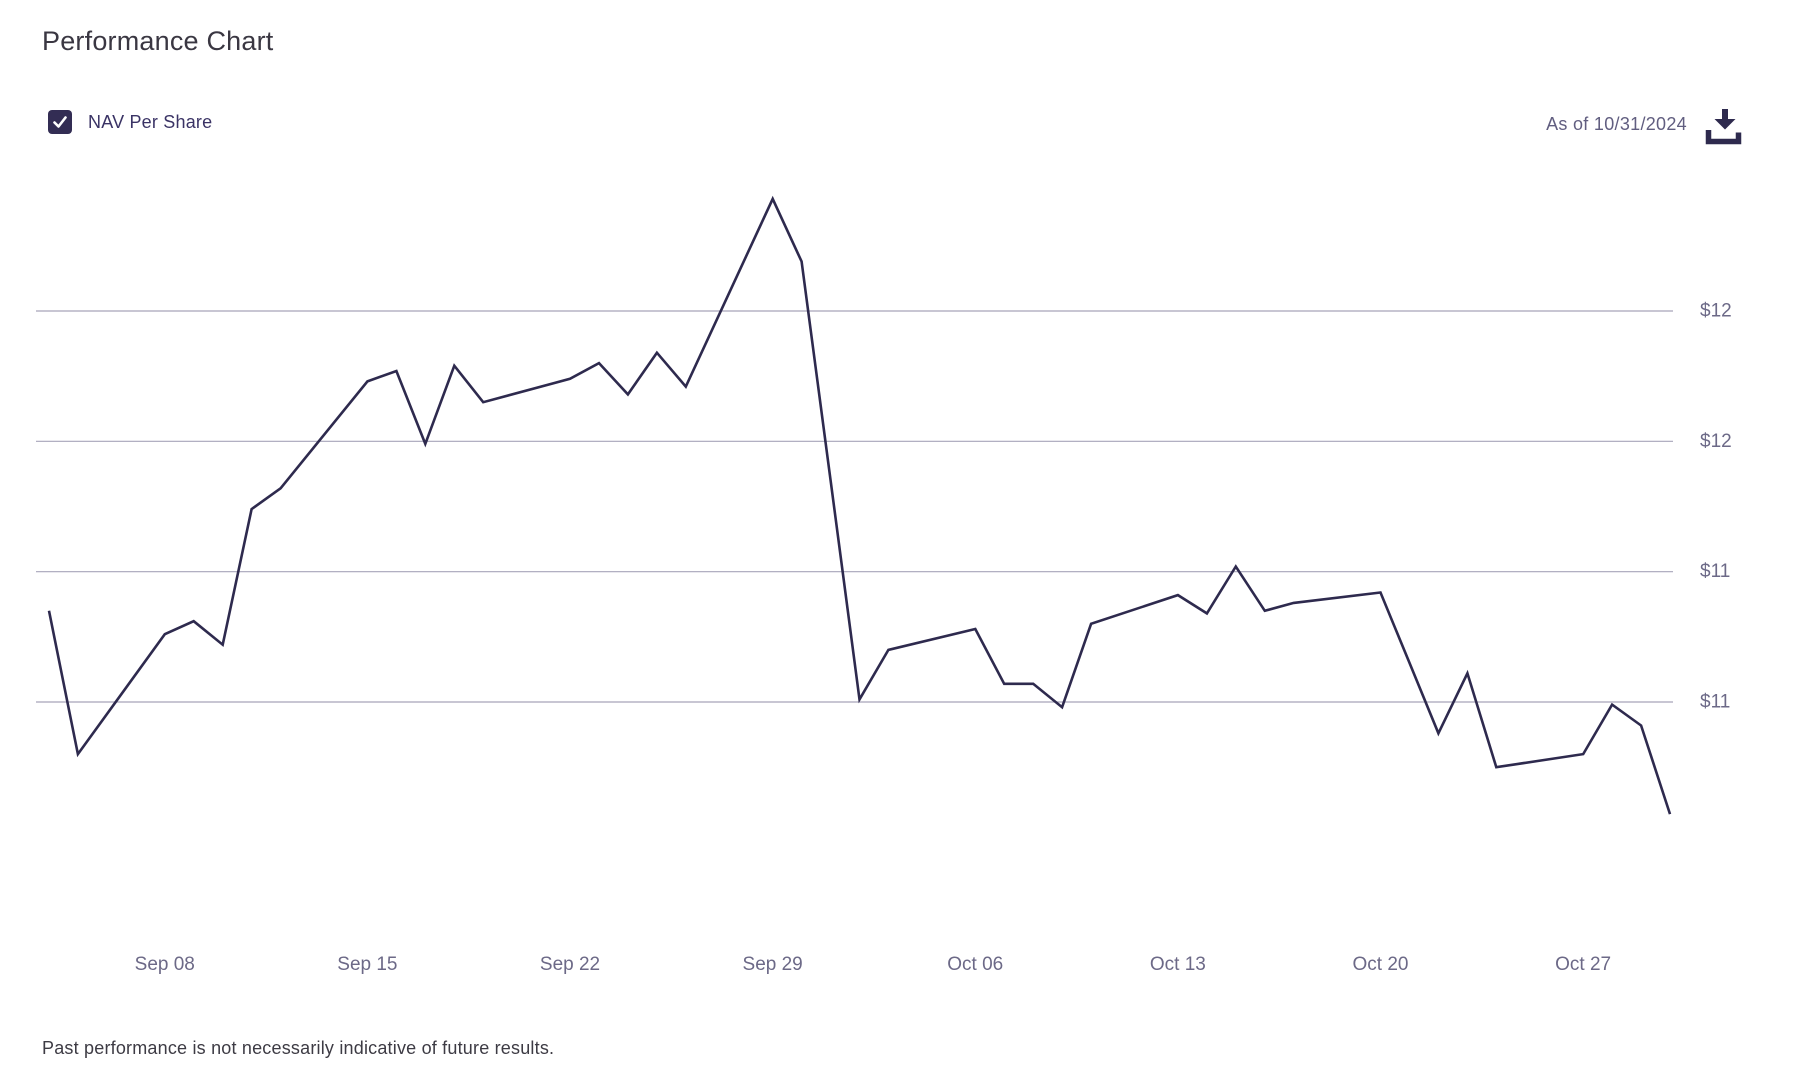 Image resolution: width=1819 pixels, height=1070 pixels. Describe the element at coordinates (158, 41) in the screenshot. I see `page-title: Performance Chart` at that location.